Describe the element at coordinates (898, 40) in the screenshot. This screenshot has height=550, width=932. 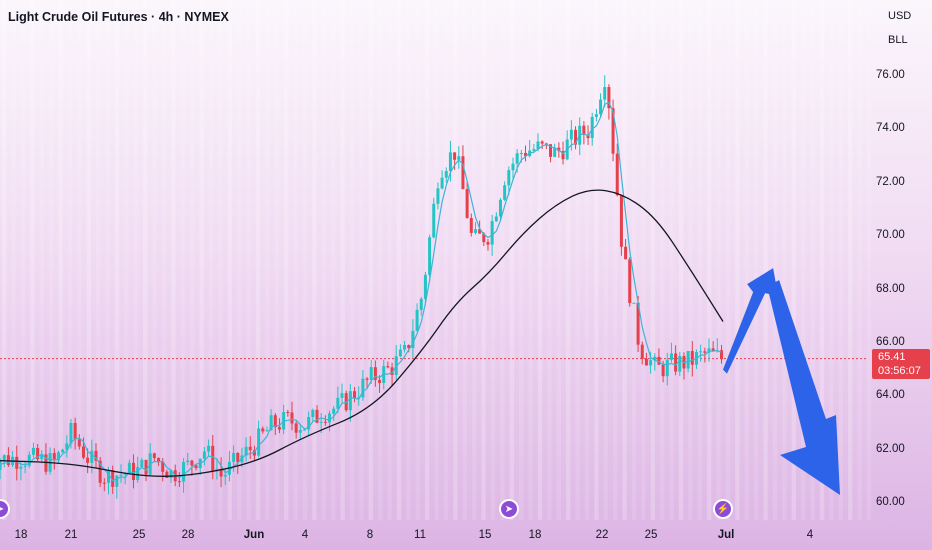
I see `unit-button: BLL` at that location.